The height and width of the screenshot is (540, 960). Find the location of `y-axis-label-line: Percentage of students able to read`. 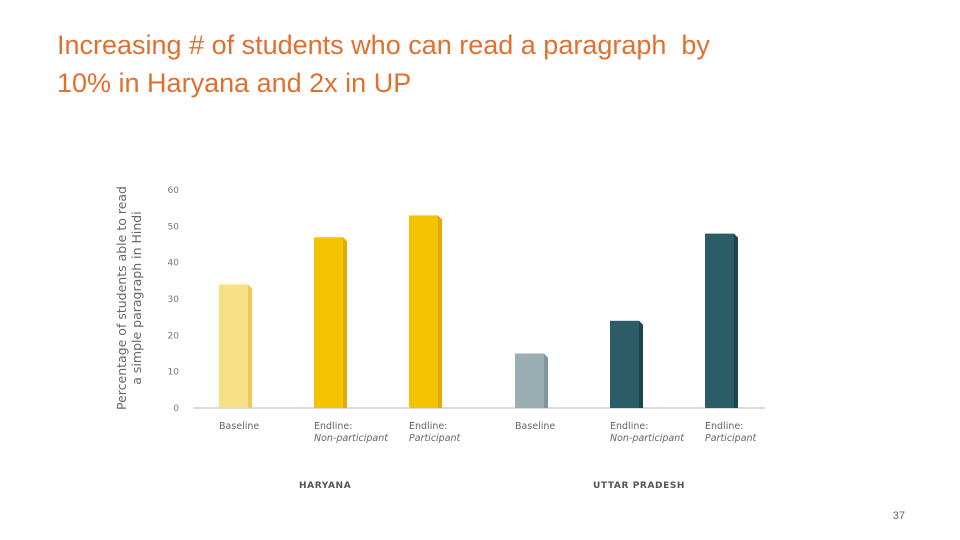

y-axis-label-line: Percentage of students able to read is located at coordinates (121, 298).